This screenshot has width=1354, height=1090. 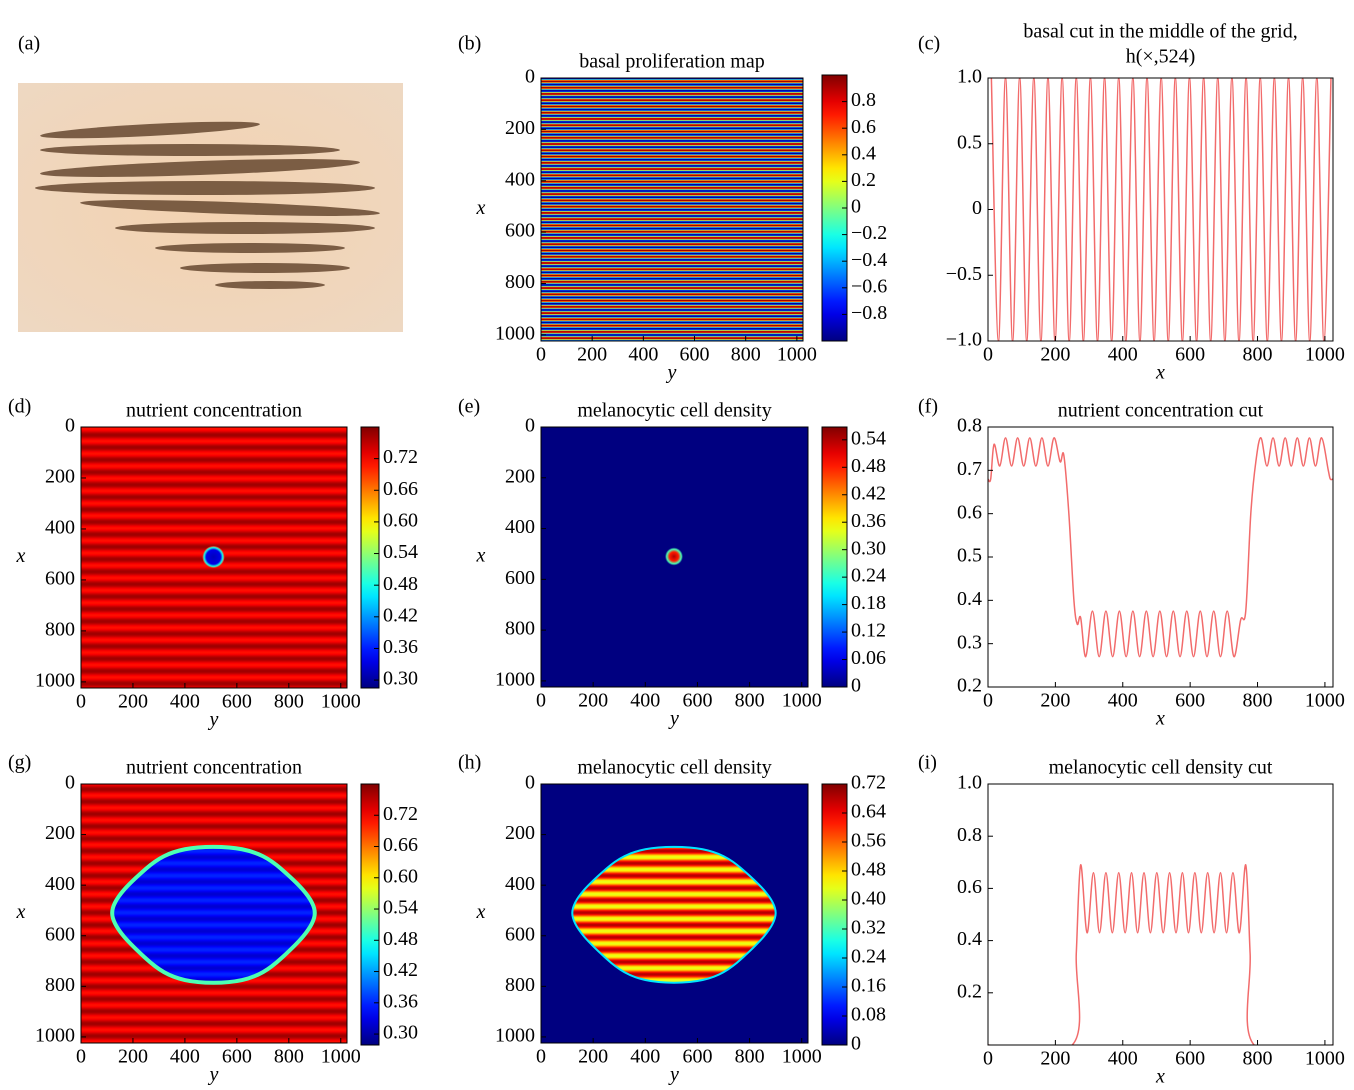 What do you see at coordinates (856, 1044) in the screenshot?
I see `colorbar-tick-label: 0` at bounding box center [856, 1044].